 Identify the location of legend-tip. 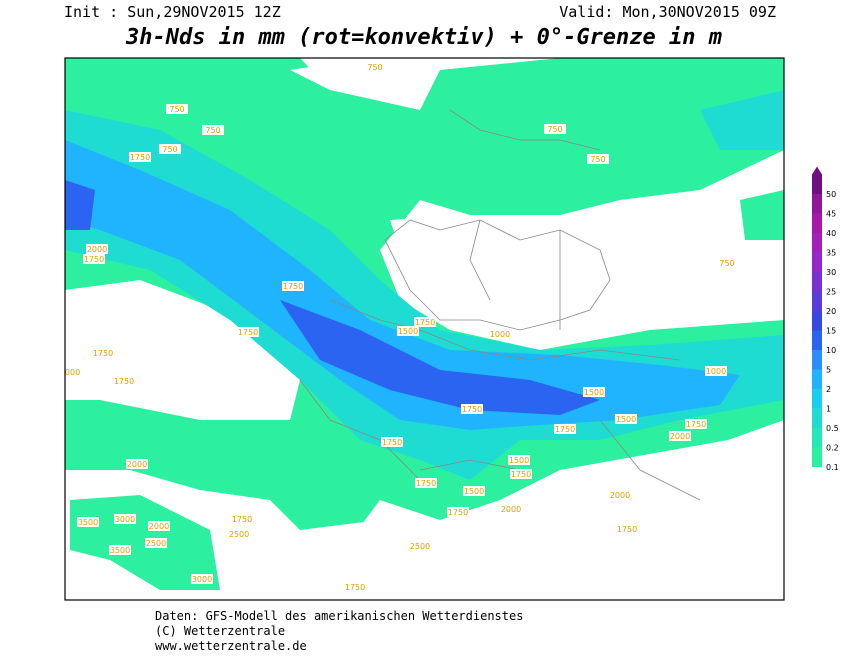
(817, 170).